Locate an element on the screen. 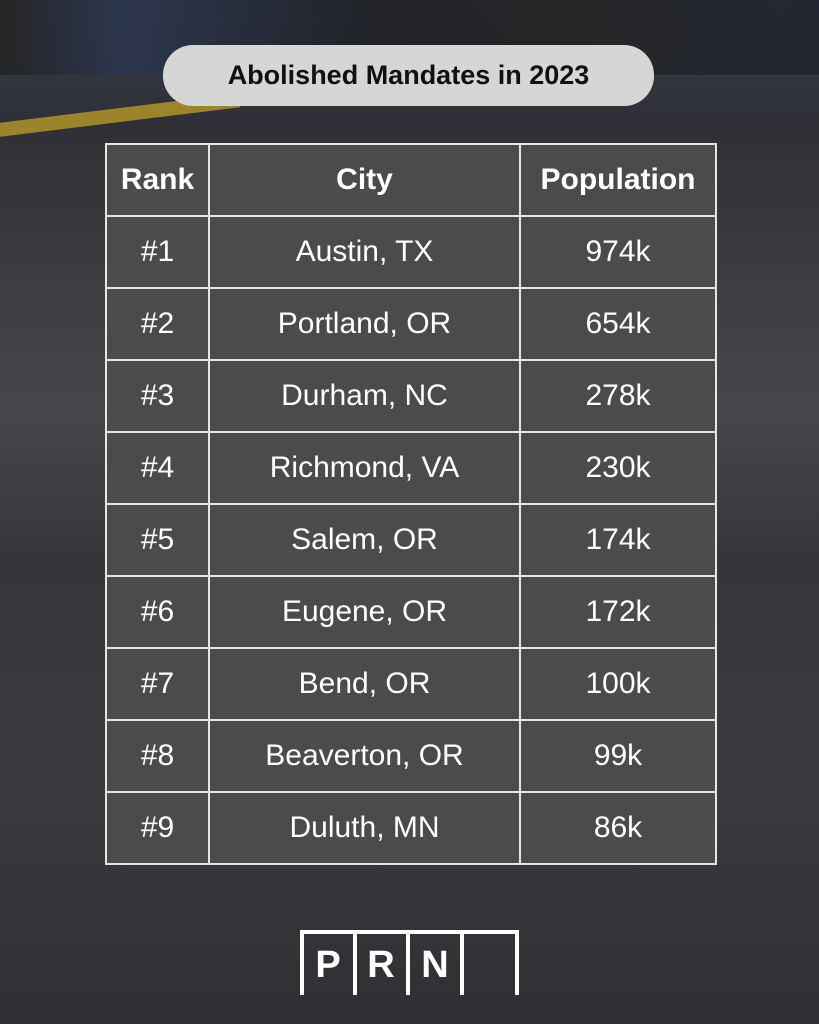 This screenshot has height=1024, width=819. table-cell: 174k is located at coordinates (618, 540).